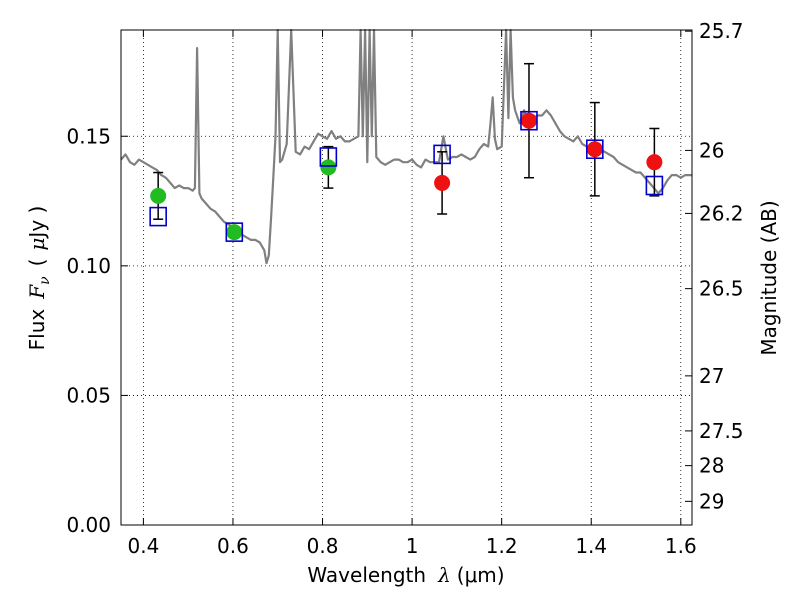  Describe the element at coordinates (711, 376) in the screenshot. I see `y2-tick-label: 27` at that location.